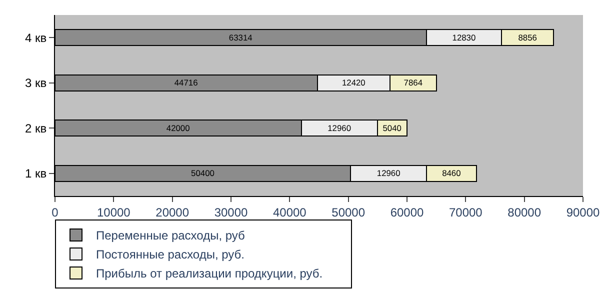 The height and width of the screenshot is (301, 612). Describe the element at coordinates (528, 37) in the screenshot. I see `data-label: 8856` at that location.